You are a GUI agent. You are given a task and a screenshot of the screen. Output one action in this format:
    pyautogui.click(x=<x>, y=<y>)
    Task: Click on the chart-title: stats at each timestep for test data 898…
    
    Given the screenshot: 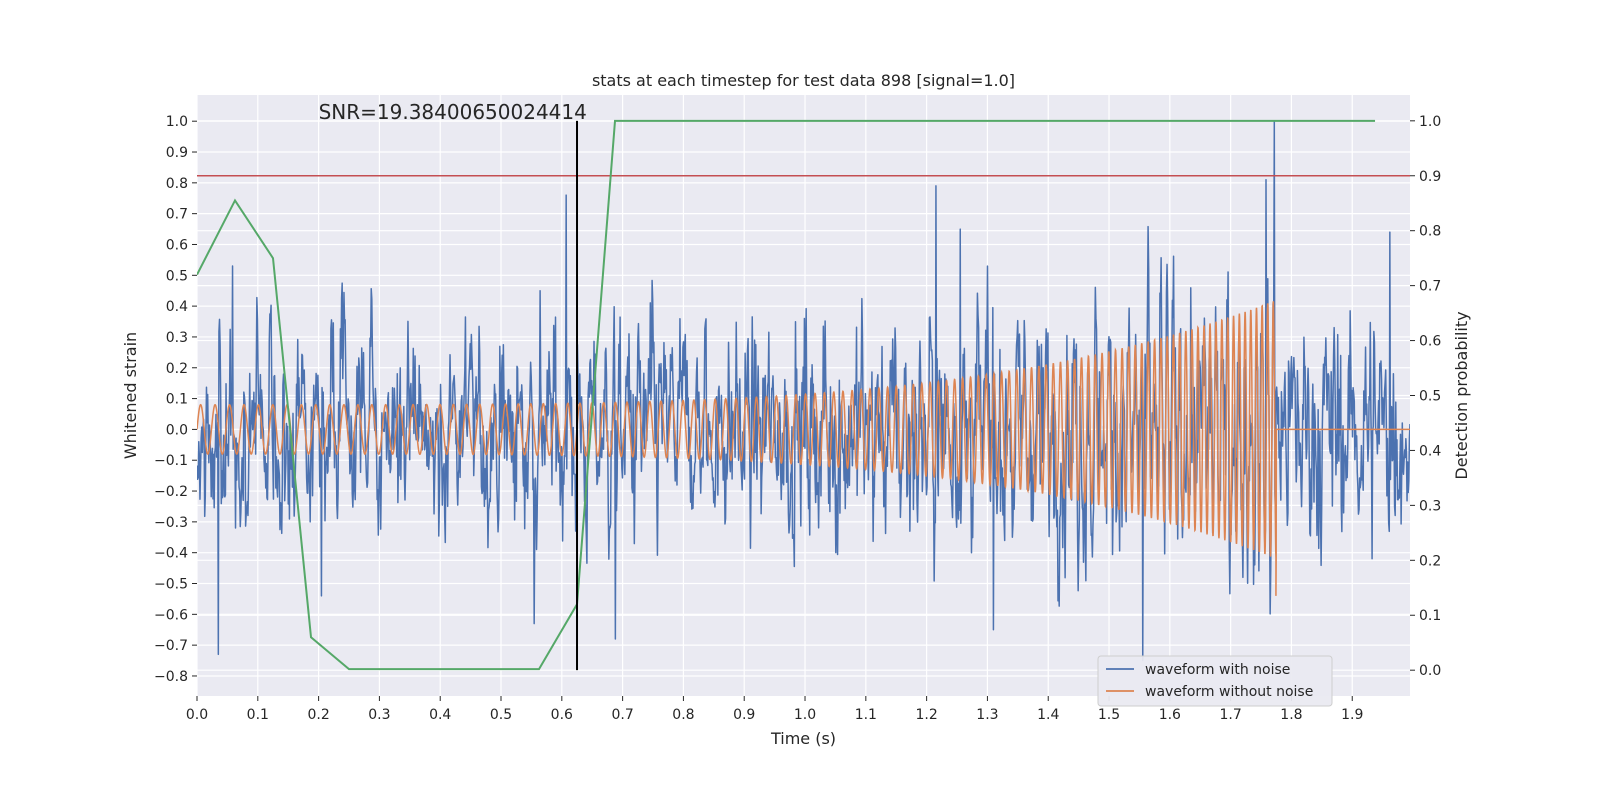 What is the action you would take?
    pyautogui.click(x=803, y=80)
    